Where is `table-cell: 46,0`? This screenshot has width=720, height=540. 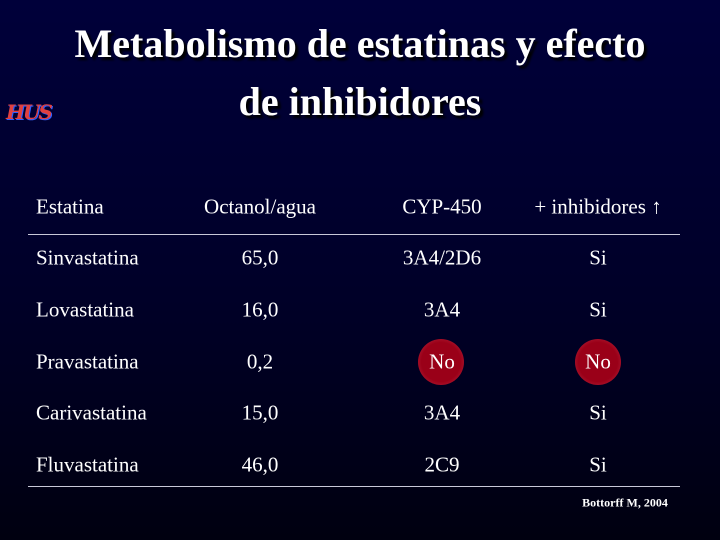 table-cell: 46,0 is located at coordinates (260, 464).